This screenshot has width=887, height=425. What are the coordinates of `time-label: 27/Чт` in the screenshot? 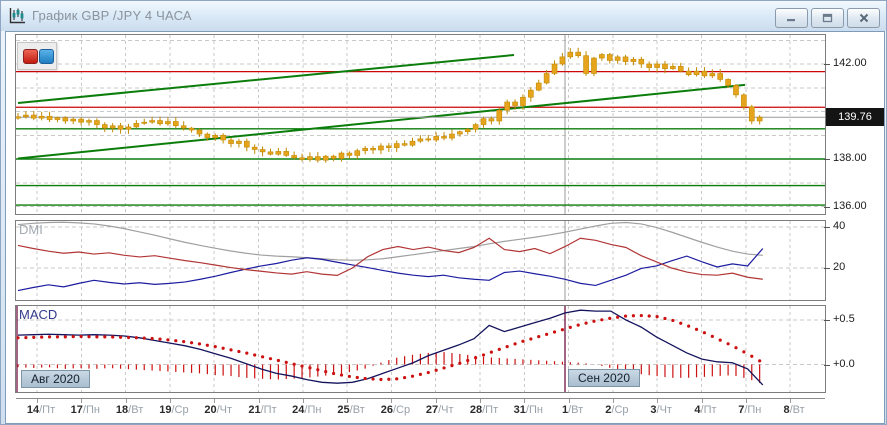 It's located at (439, 410).